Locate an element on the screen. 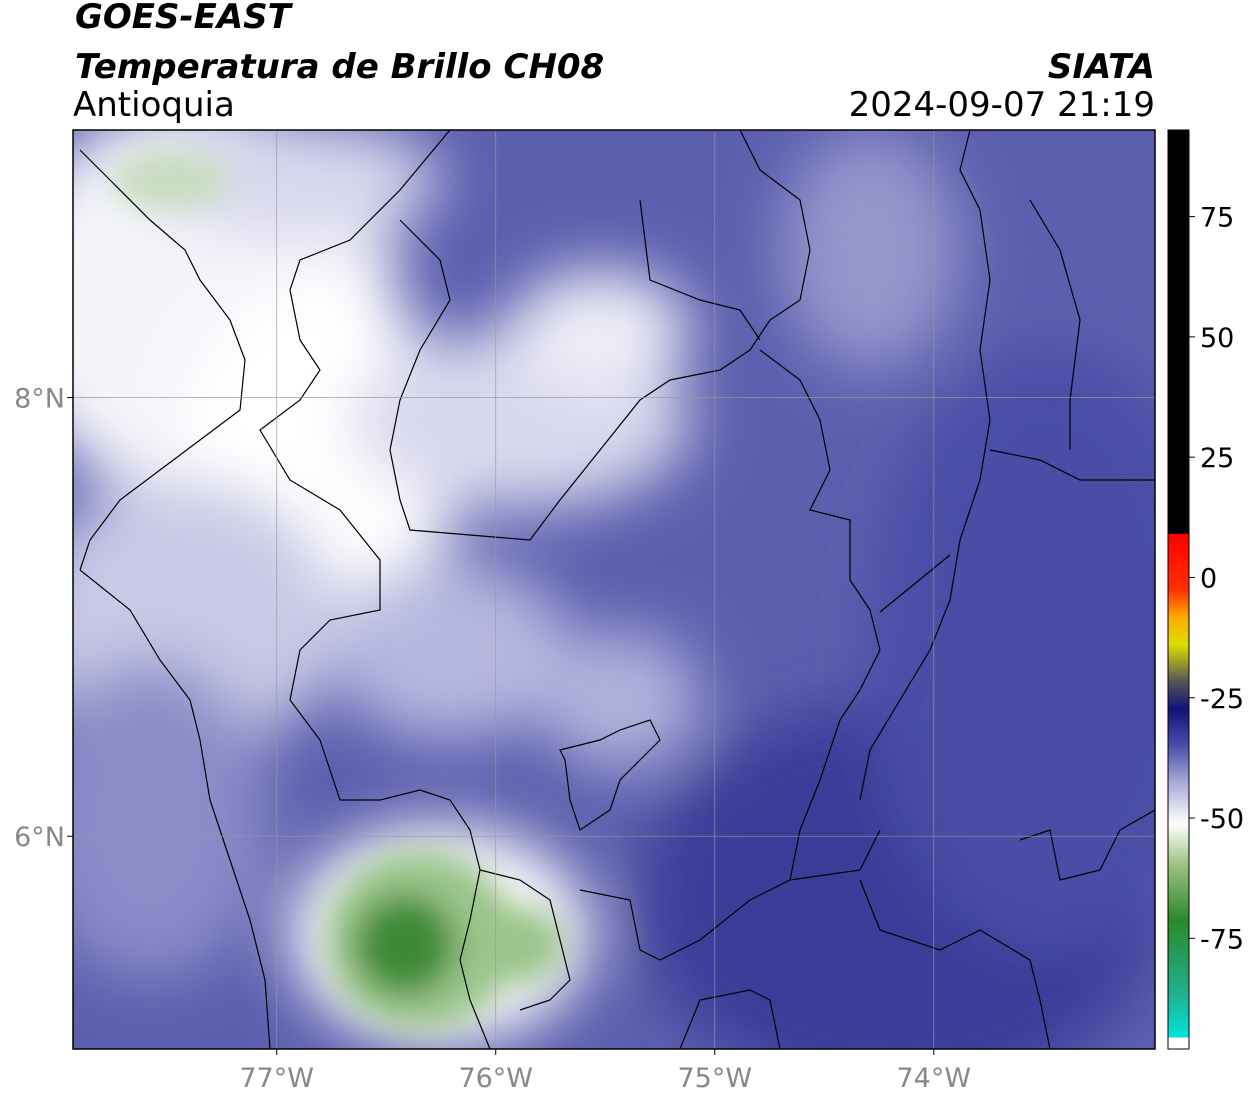  colorbar-tick-label: -75 is located at coordinates (1222, 939).